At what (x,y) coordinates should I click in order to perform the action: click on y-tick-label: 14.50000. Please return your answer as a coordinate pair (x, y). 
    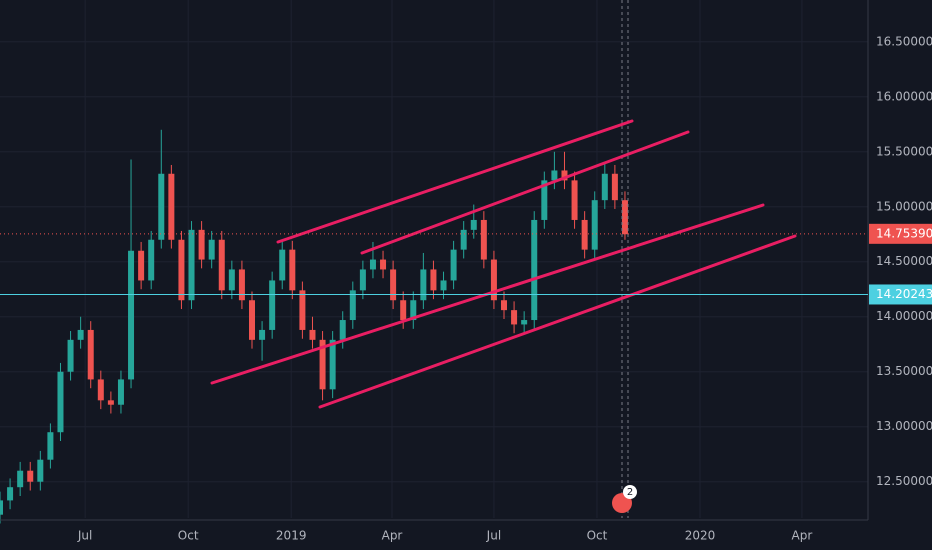
    Looking at the image, I should click on (904, 261).